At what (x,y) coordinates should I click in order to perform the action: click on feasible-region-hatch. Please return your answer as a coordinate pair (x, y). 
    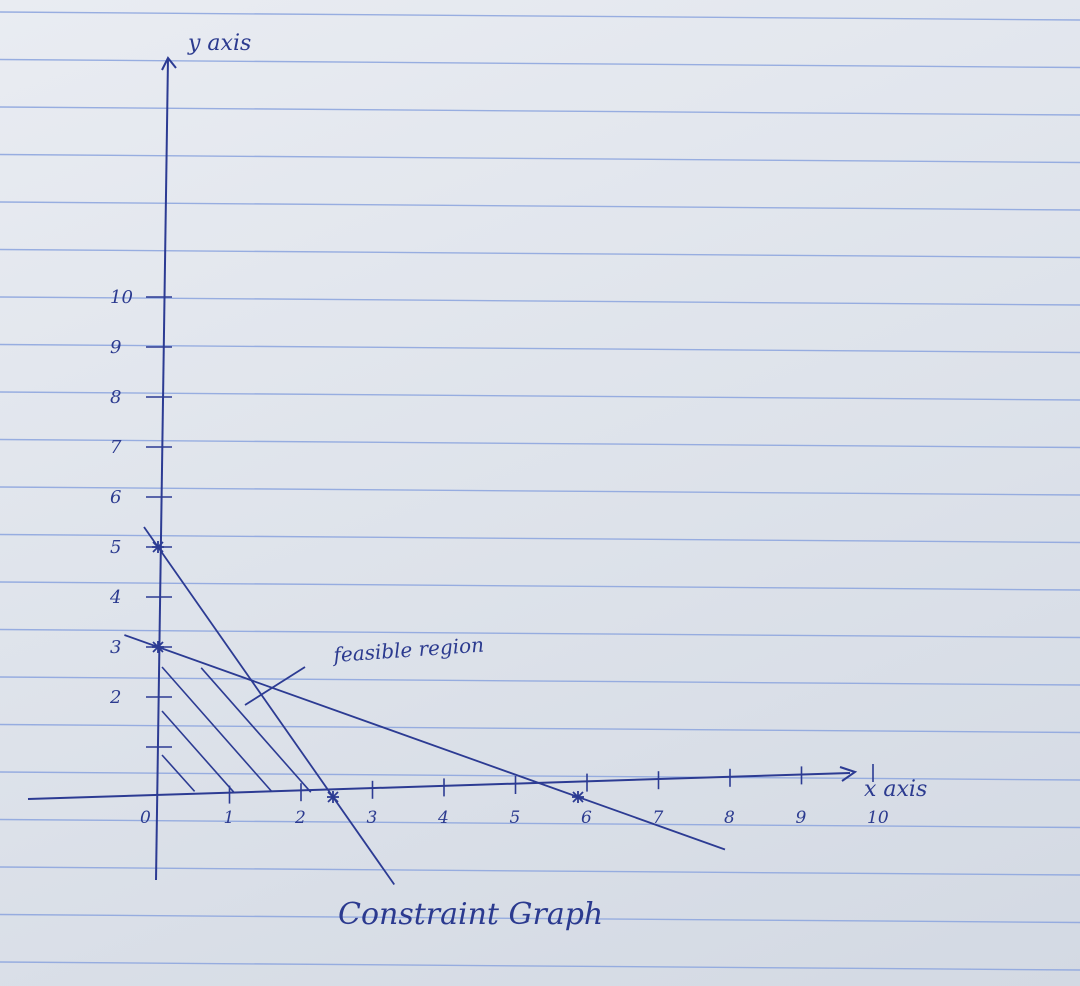
    Looking at the image, I should click on (236, 729).